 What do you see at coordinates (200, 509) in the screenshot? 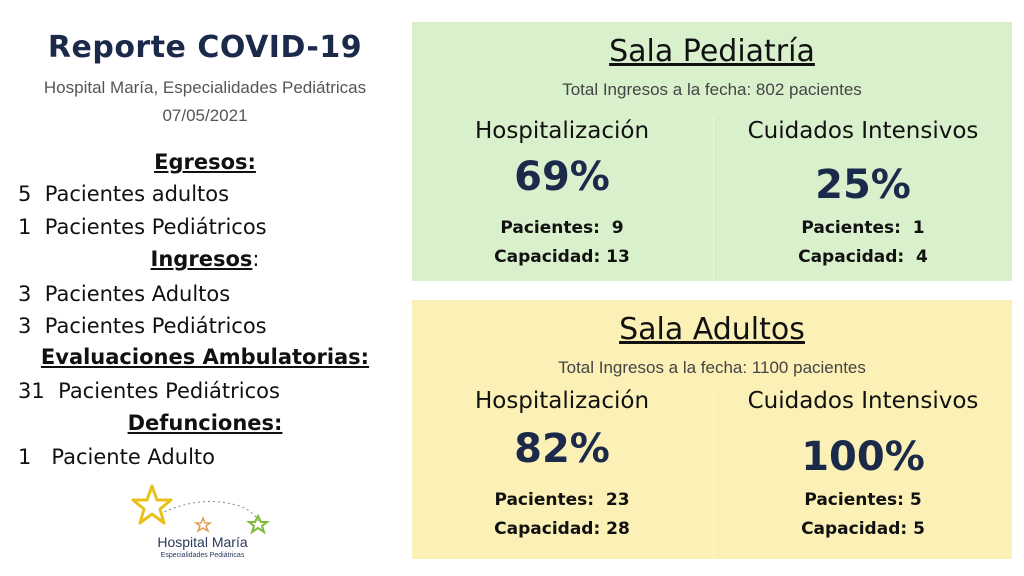
I see `star-icon` at bounding box center [200, 509].